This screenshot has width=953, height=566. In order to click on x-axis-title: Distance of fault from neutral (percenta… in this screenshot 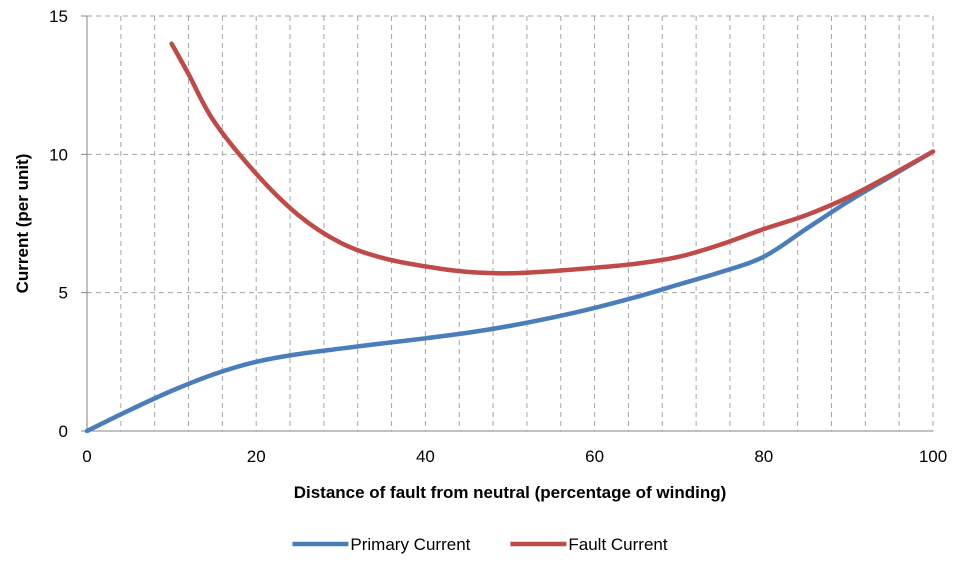, I will do `click(510, 492)`.